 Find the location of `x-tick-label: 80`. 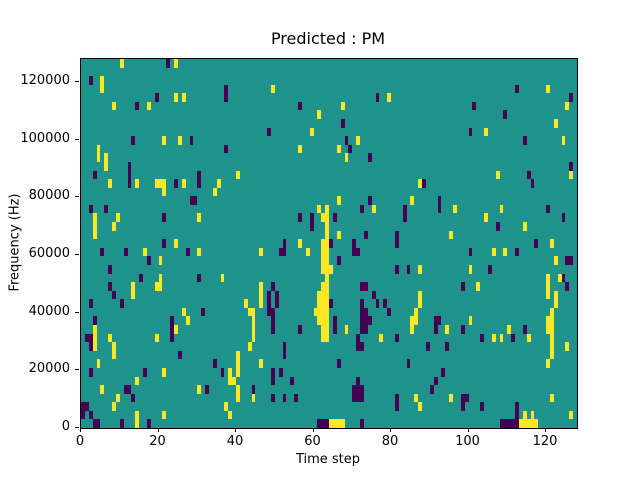

x-tick-label: 80 is located at coordinates (390, 441).